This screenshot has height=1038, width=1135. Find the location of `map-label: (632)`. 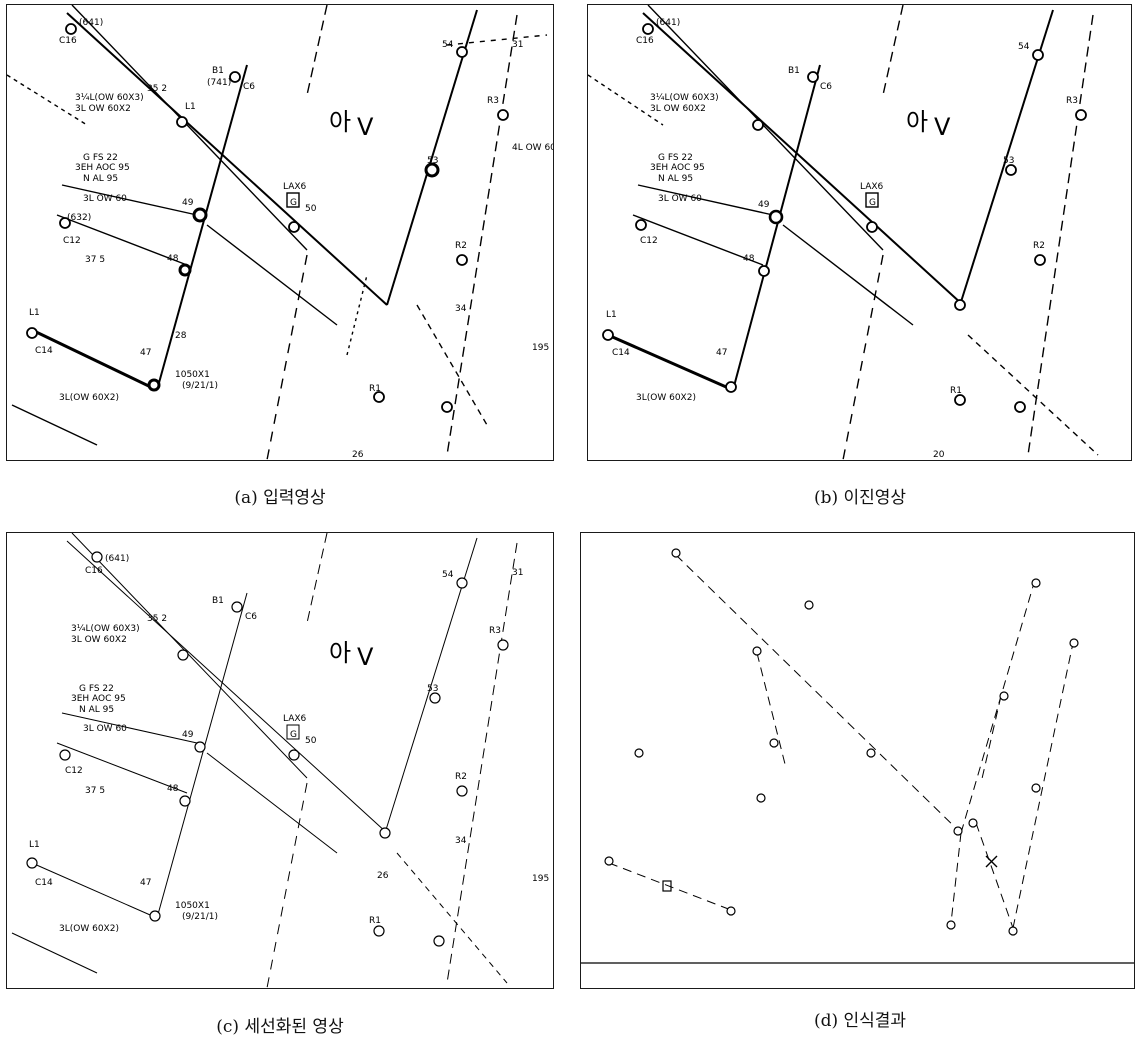

map-label: (632) is located at coordinates (79, 218).